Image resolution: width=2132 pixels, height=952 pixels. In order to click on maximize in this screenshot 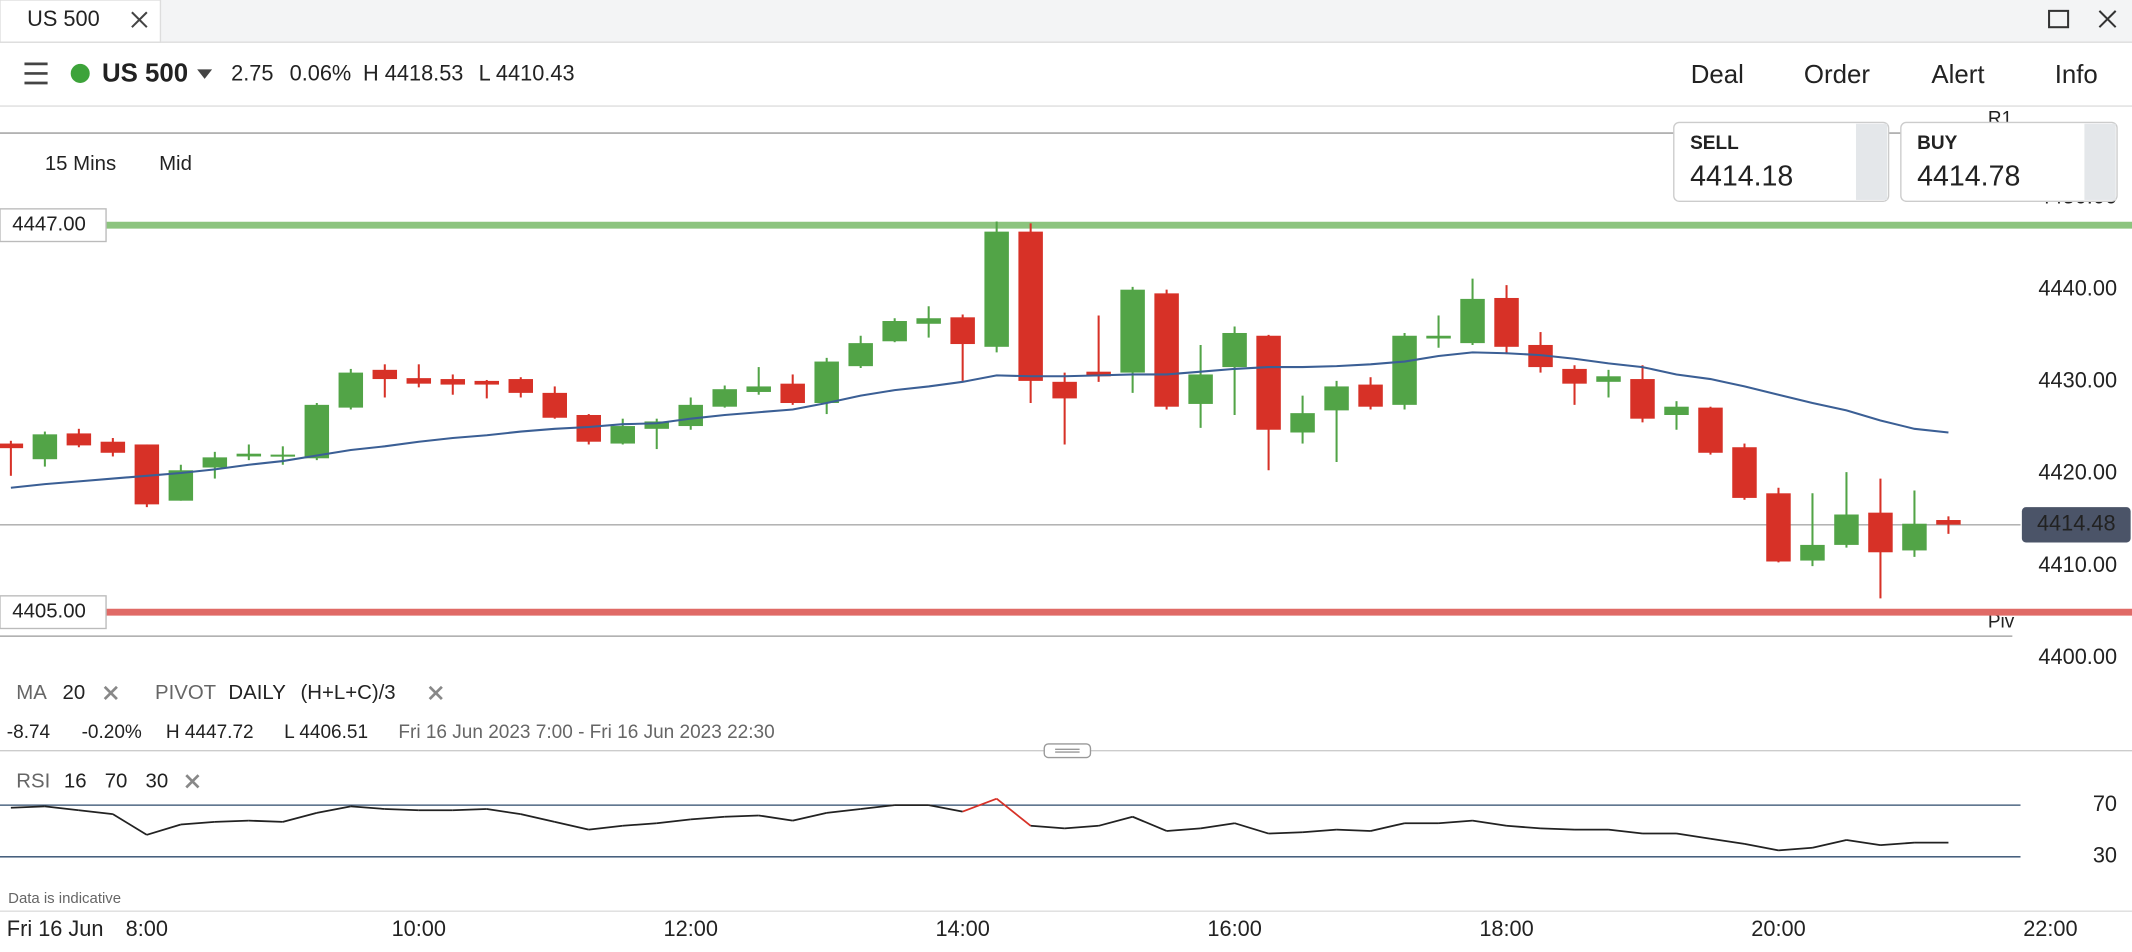, I will do `click(2059, 19)`.